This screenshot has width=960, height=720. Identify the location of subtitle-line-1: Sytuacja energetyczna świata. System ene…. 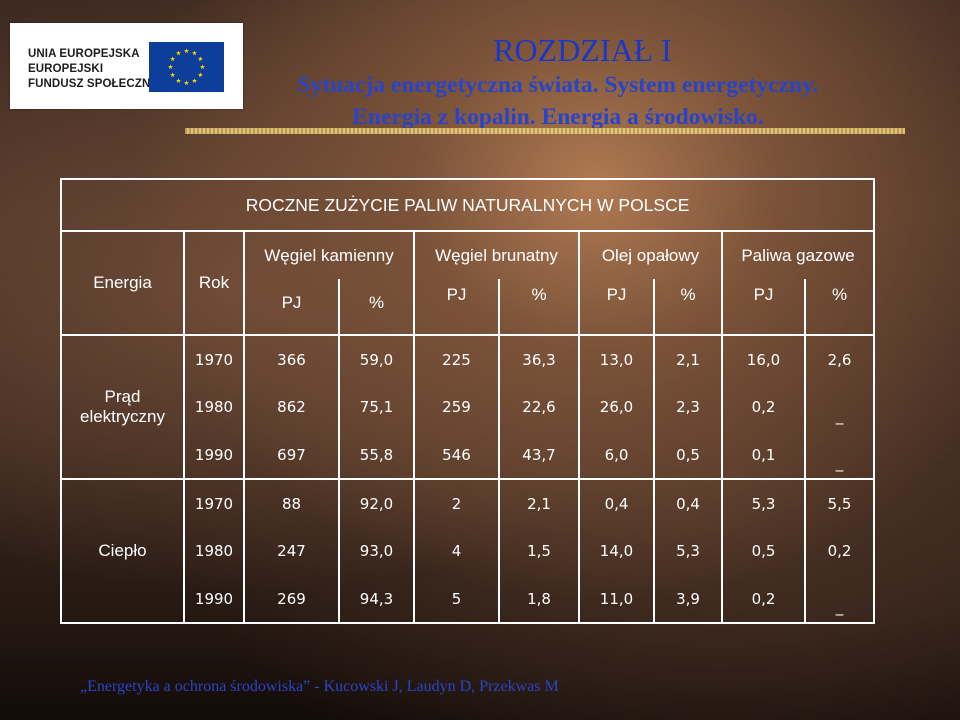
(558, 85).